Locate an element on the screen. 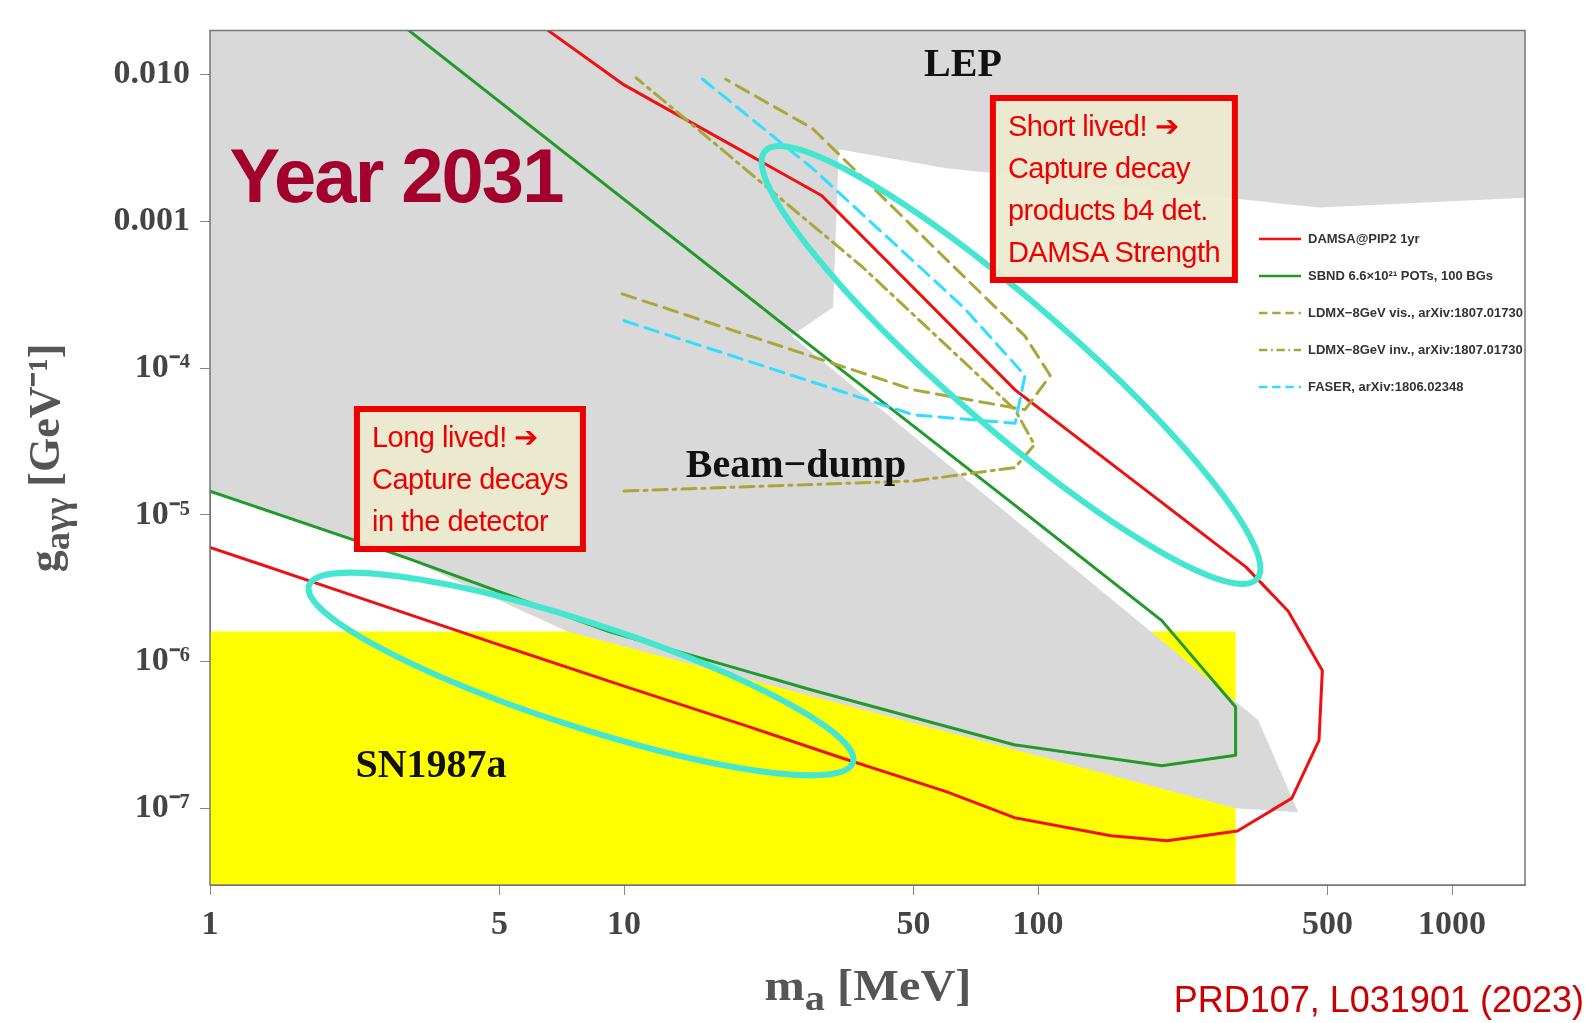 This screenshot has height=1023, width=1590. annotation: Short lived! ➔ Capture decay products b4 det. DAMSA Strength is located at coordinates (1114, 189).